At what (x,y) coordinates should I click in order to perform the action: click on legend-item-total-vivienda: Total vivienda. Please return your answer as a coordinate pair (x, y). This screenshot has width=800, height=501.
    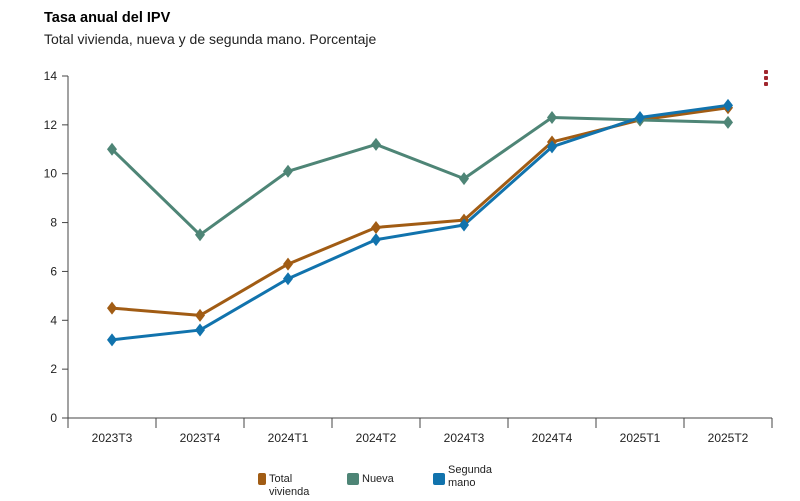
    Looking at the image, I should click on (285, 481).